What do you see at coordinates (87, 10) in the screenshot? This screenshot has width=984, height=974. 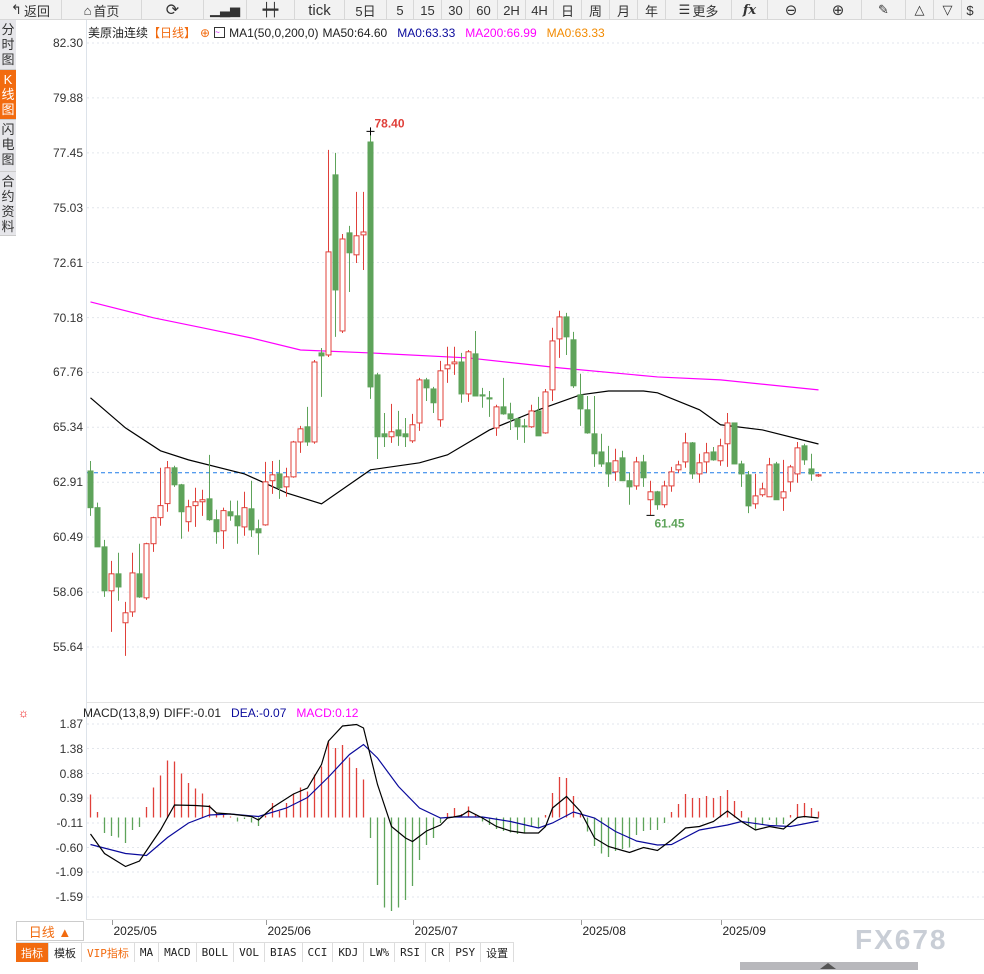 I see `home-icon: ⌂` at bounding box center [87, 10].